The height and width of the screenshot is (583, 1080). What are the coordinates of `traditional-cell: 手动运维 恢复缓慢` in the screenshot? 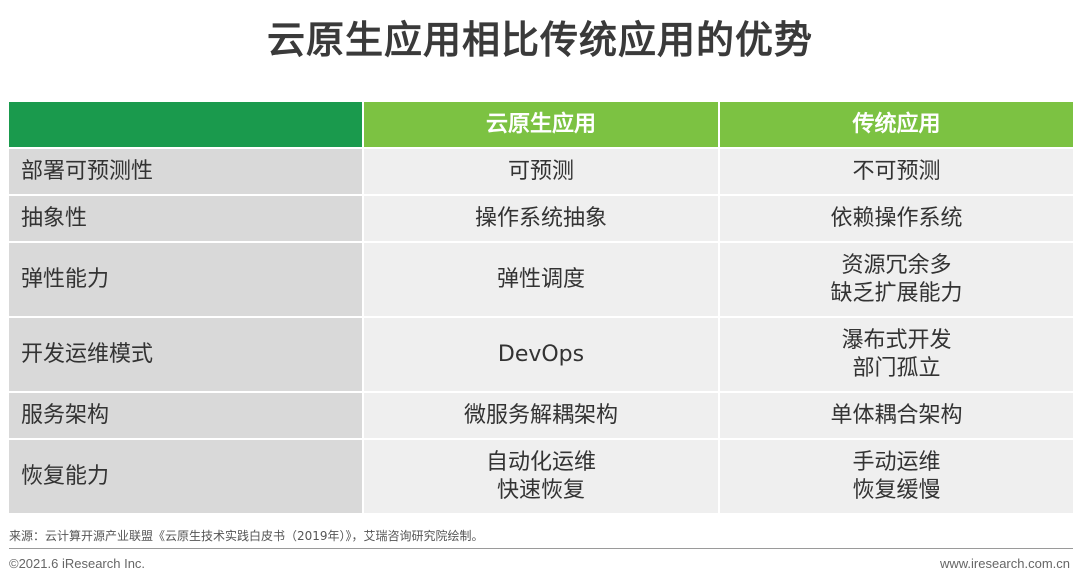 It's located at (895, 477).